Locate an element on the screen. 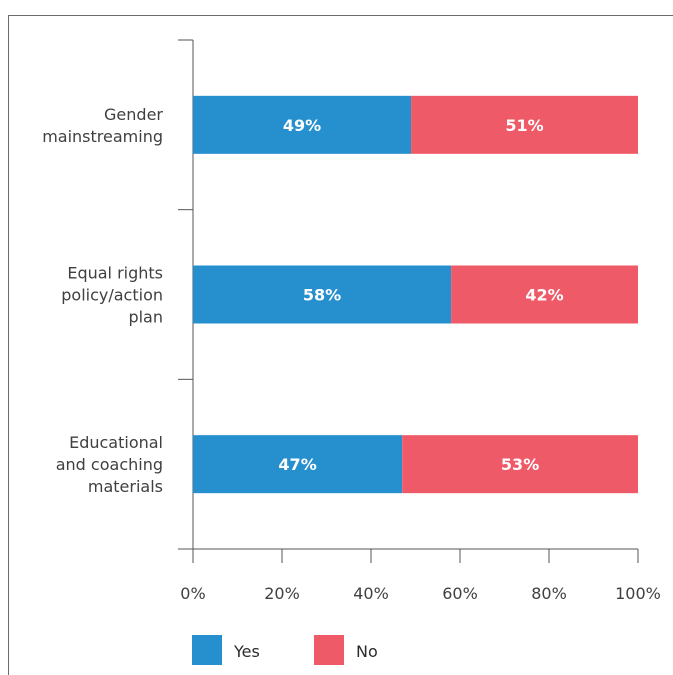 The height and width of the screenshot is (675, 673). bar-value-label: 51% is located at coordinates (524, 125).